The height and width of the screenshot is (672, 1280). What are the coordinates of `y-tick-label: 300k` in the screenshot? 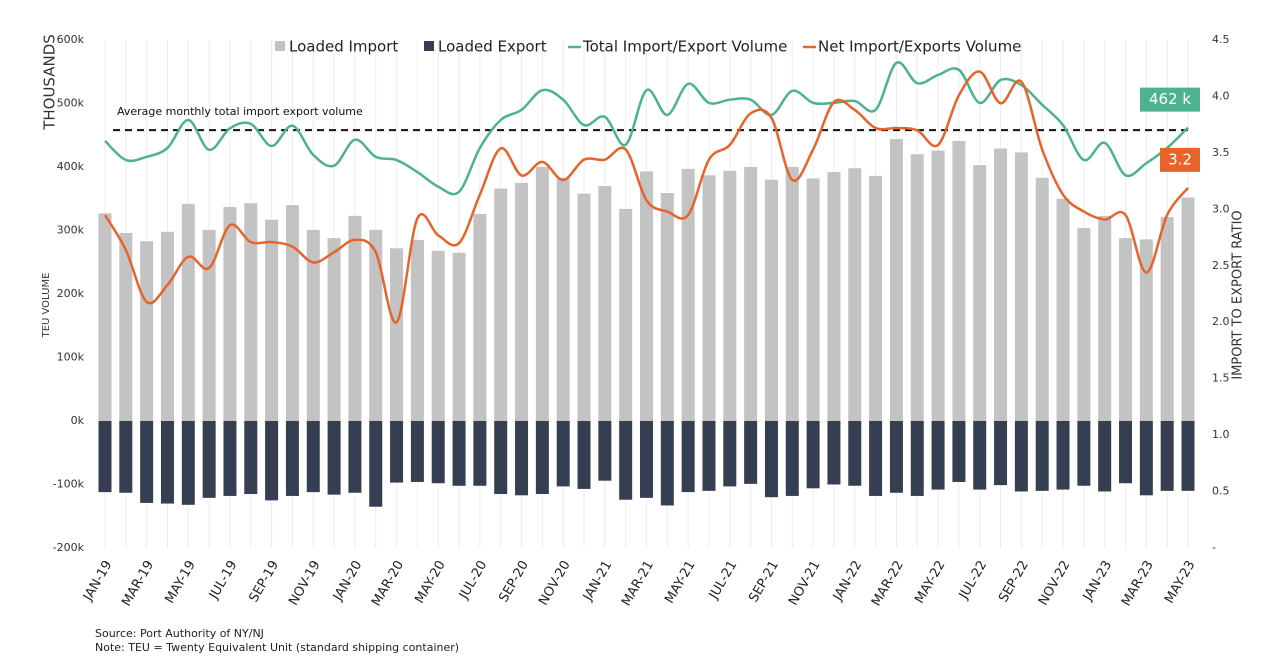 It's located at (71, 230).